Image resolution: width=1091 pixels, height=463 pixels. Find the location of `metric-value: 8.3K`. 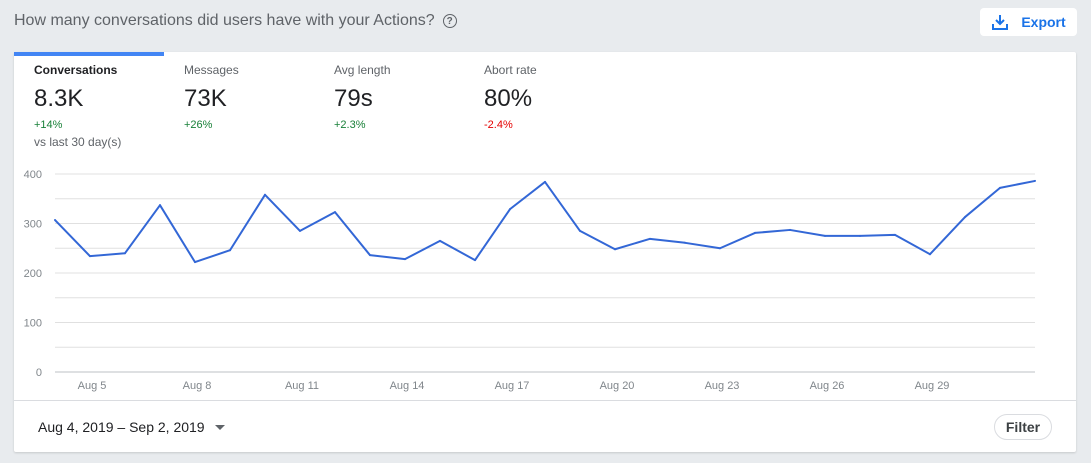

metric-value: 8.3K is located at coordinates (59, 98).